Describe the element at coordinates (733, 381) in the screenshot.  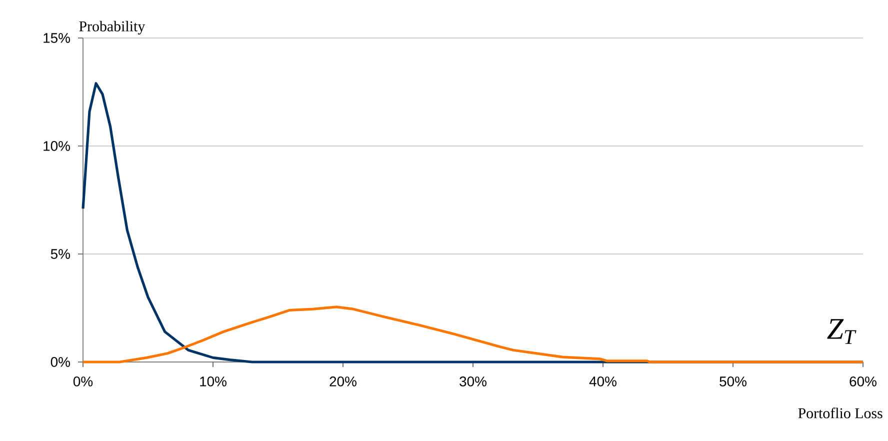
I see `x-tick-label: 50%` at that location.